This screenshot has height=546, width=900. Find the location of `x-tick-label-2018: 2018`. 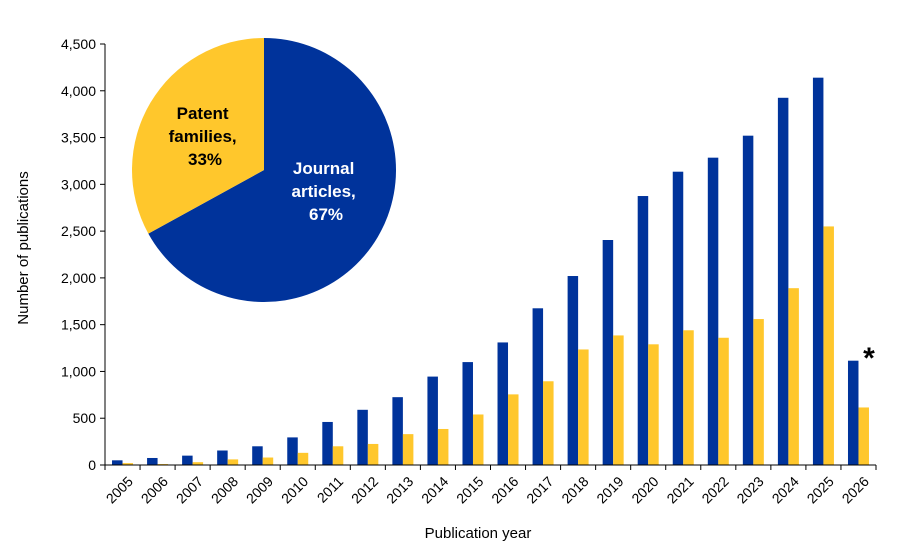

x-tick-label-2018: 2018 is located at coordinates (574, 489).